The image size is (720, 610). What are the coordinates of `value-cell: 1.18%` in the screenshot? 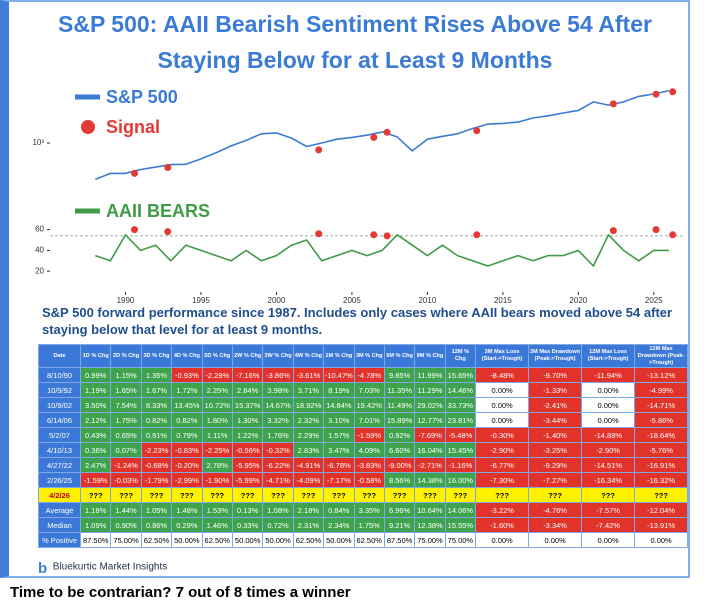 It's located at (95, 510).